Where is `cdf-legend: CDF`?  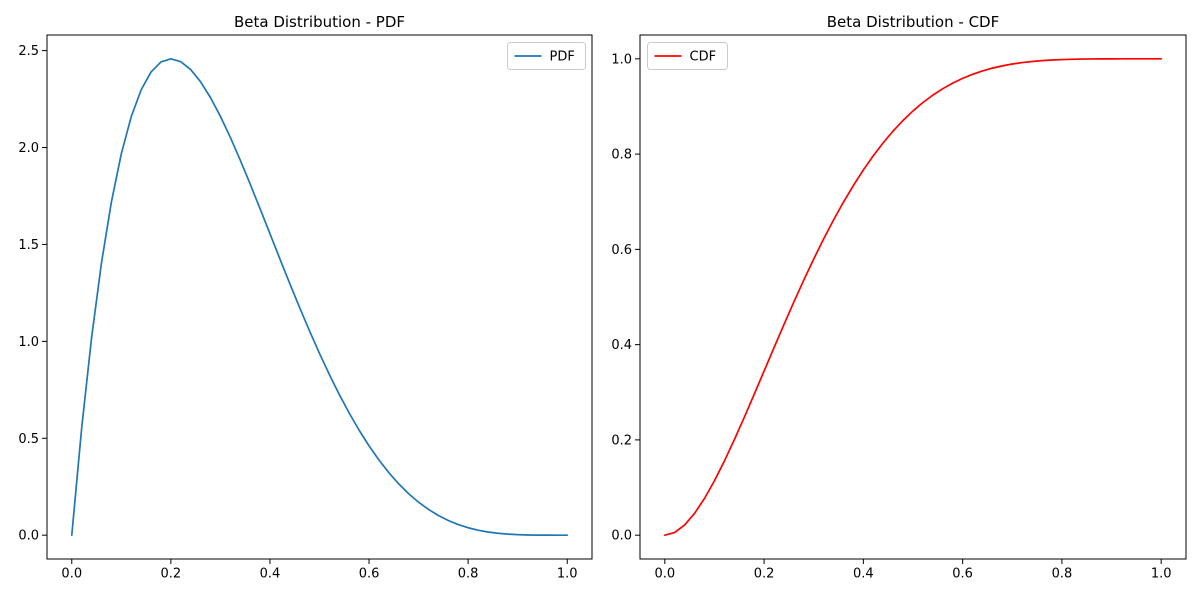 cdf-legend: CDF is located at coordinates (687, 56).